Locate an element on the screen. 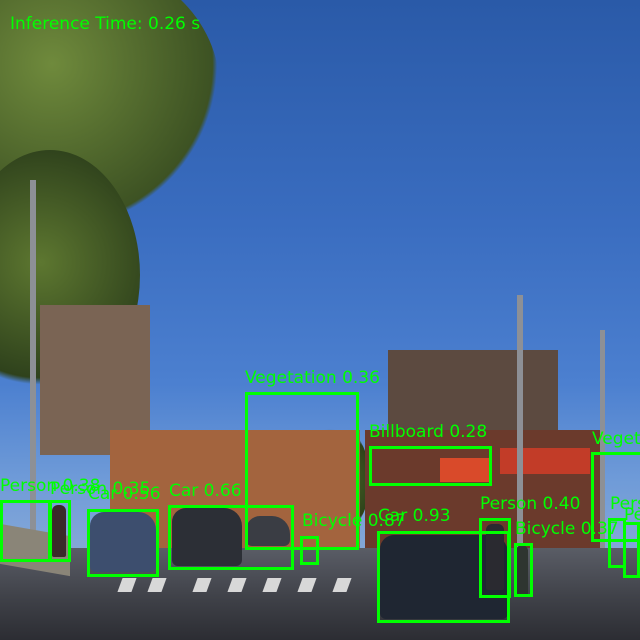 Image resolution: width=640 pixels, height=640 pixels. detection-label-car: Car 0.93 is located at coordinates (414, 516).